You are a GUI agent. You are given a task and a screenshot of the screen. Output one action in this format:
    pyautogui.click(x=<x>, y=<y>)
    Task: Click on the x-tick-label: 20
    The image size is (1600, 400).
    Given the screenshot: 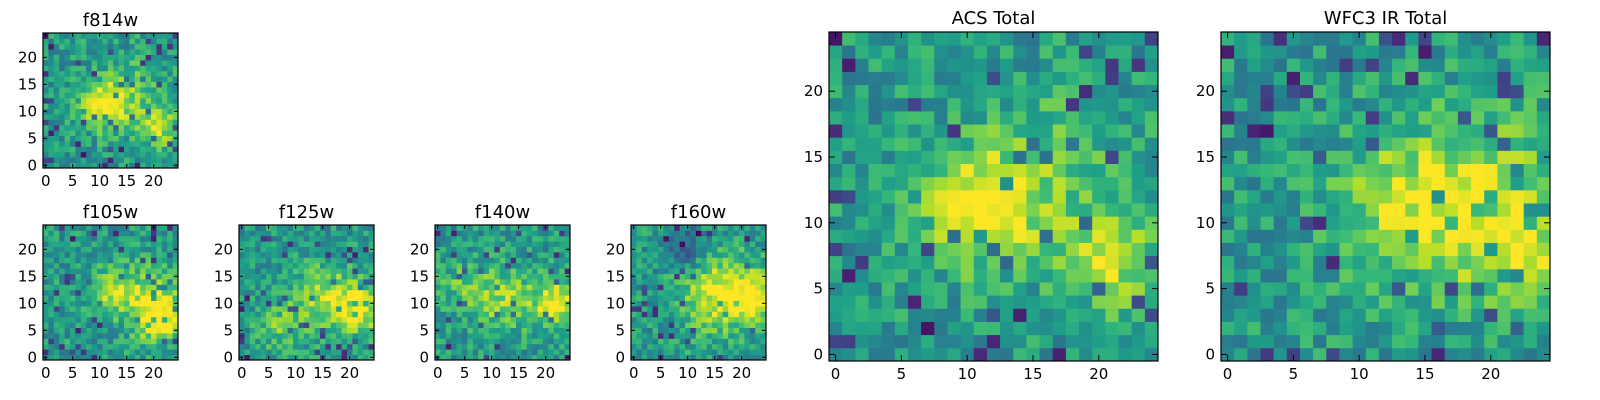 What is the action you would take?
    pyautogui.click(x=349, y=373)
    